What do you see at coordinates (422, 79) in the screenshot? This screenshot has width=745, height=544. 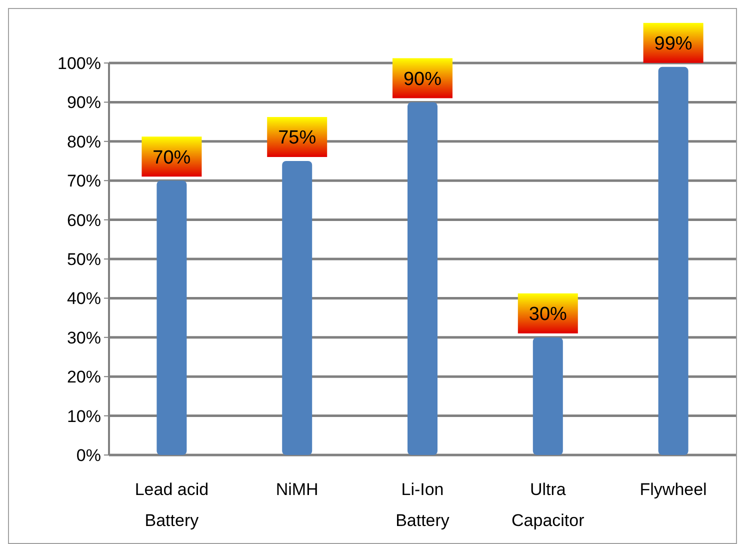 I see `data-label: 90%` at bounding box center [422, 79].